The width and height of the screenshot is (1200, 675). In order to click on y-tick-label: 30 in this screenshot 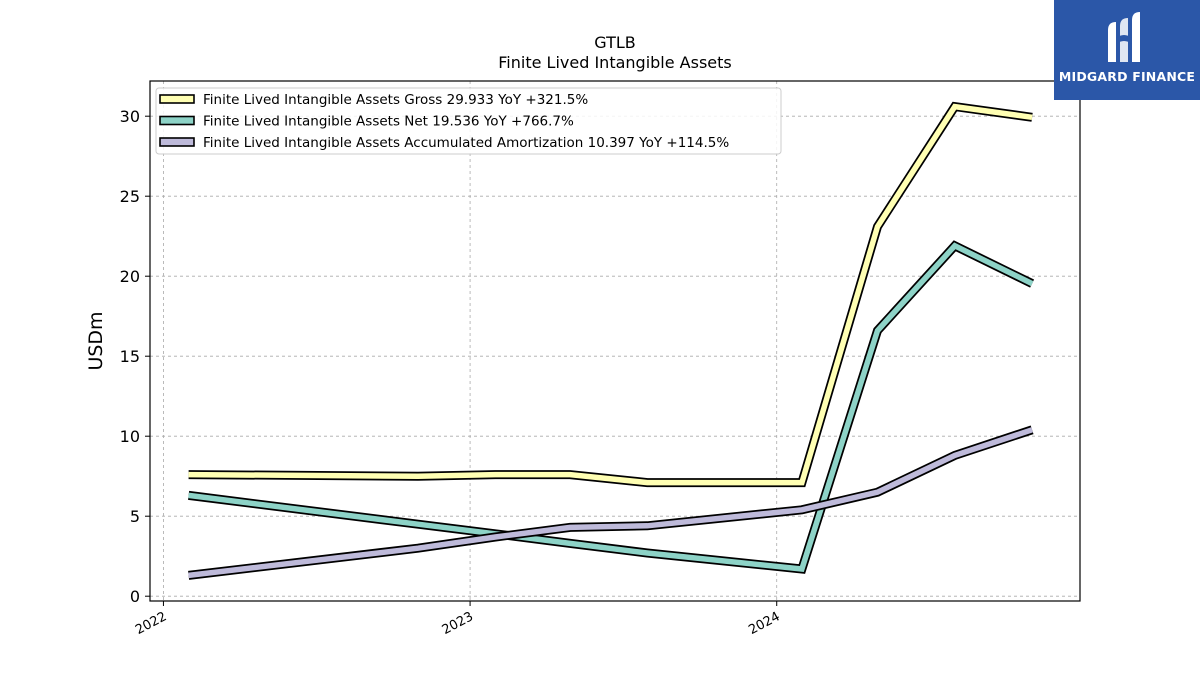, I will do `click(130, 116)`.